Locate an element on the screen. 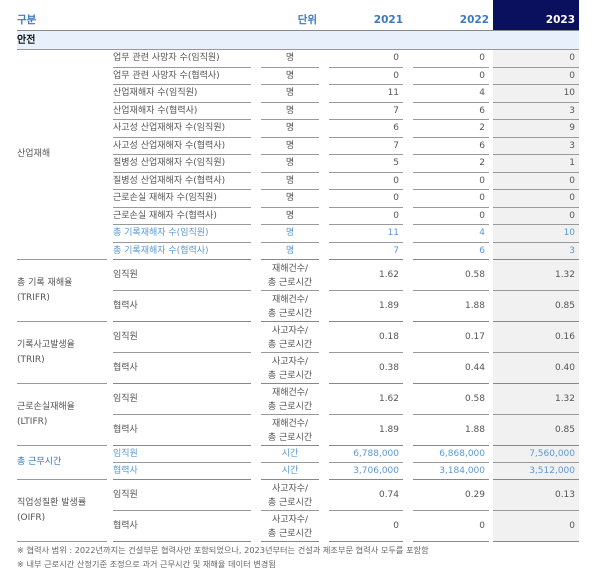 This screenshot has width=600, height=586. value-2023: 0.16 is located at coordinates (536, 337).